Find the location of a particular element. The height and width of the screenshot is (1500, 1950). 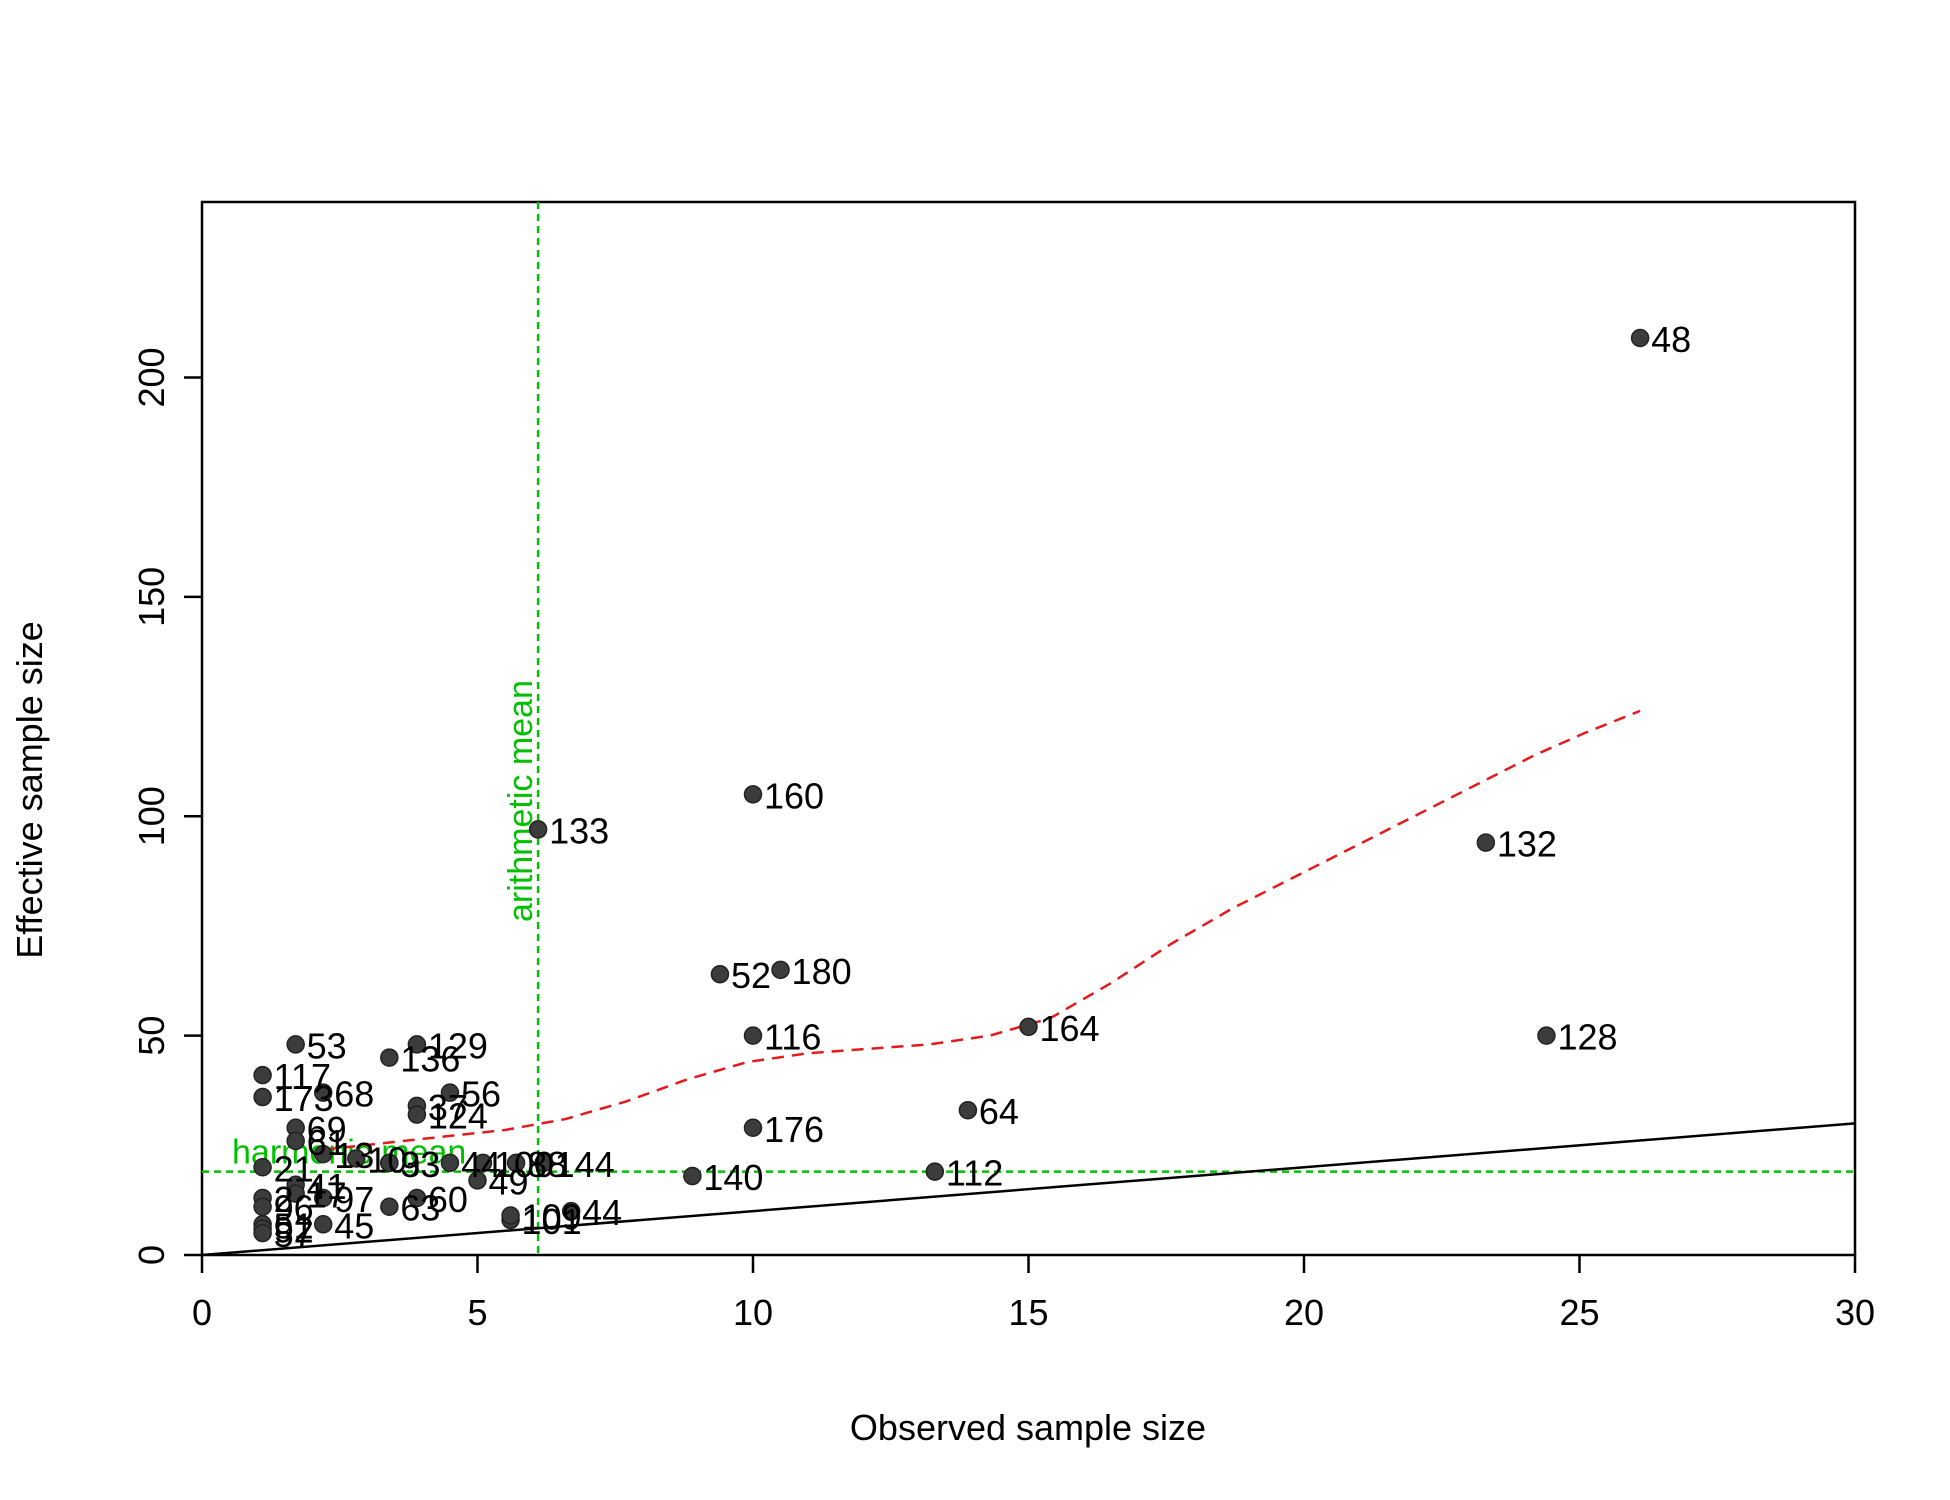

x-axis-label: Observed sample size is located at coordinates (1028, 1427).